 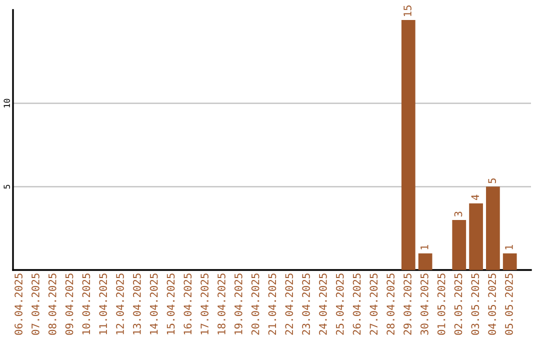 What do you see at coordinates (120, 304) in the screenshot?
I see `x-tick-label: 12.04.2025` at bounding box center [120, 304].